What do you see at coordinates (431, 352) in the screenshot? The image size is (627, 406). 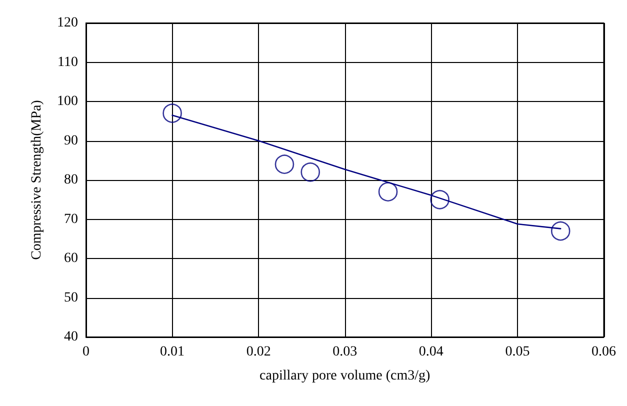 I see `x-tick-label: 0.04` at bounding box center [431, 352].